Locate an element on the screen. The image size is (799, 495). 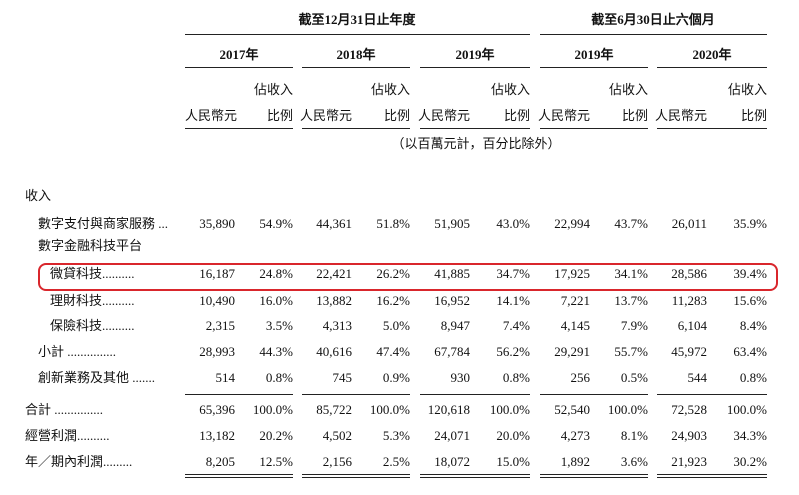
cell: 3.6% is located at coordinates (634, 461).